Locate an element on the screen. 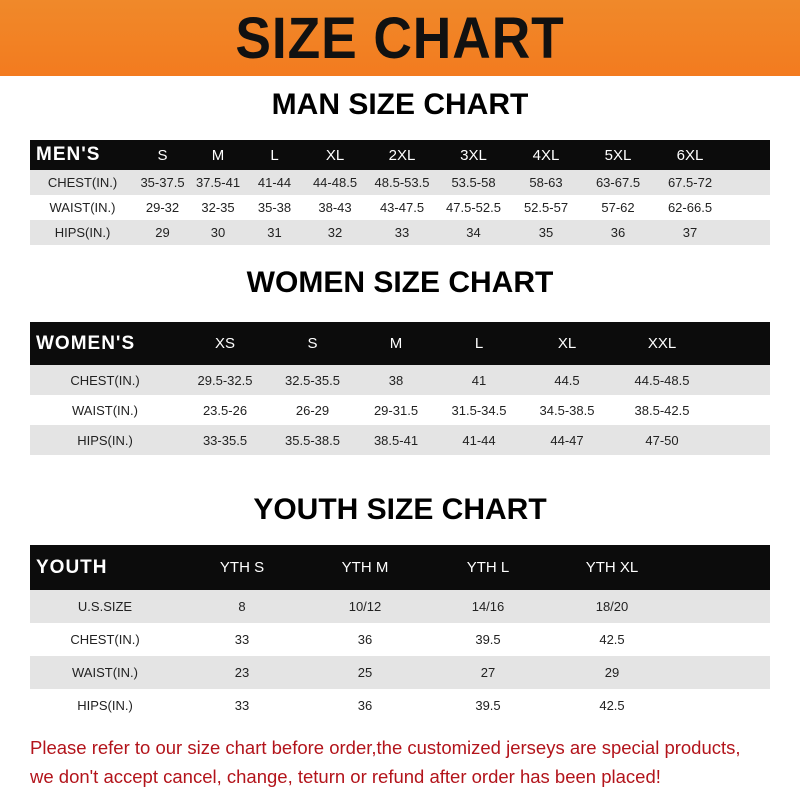 The width and height of the screenshot is (800, 800). table-cell: 3XL is located at coordinates (473, 155).